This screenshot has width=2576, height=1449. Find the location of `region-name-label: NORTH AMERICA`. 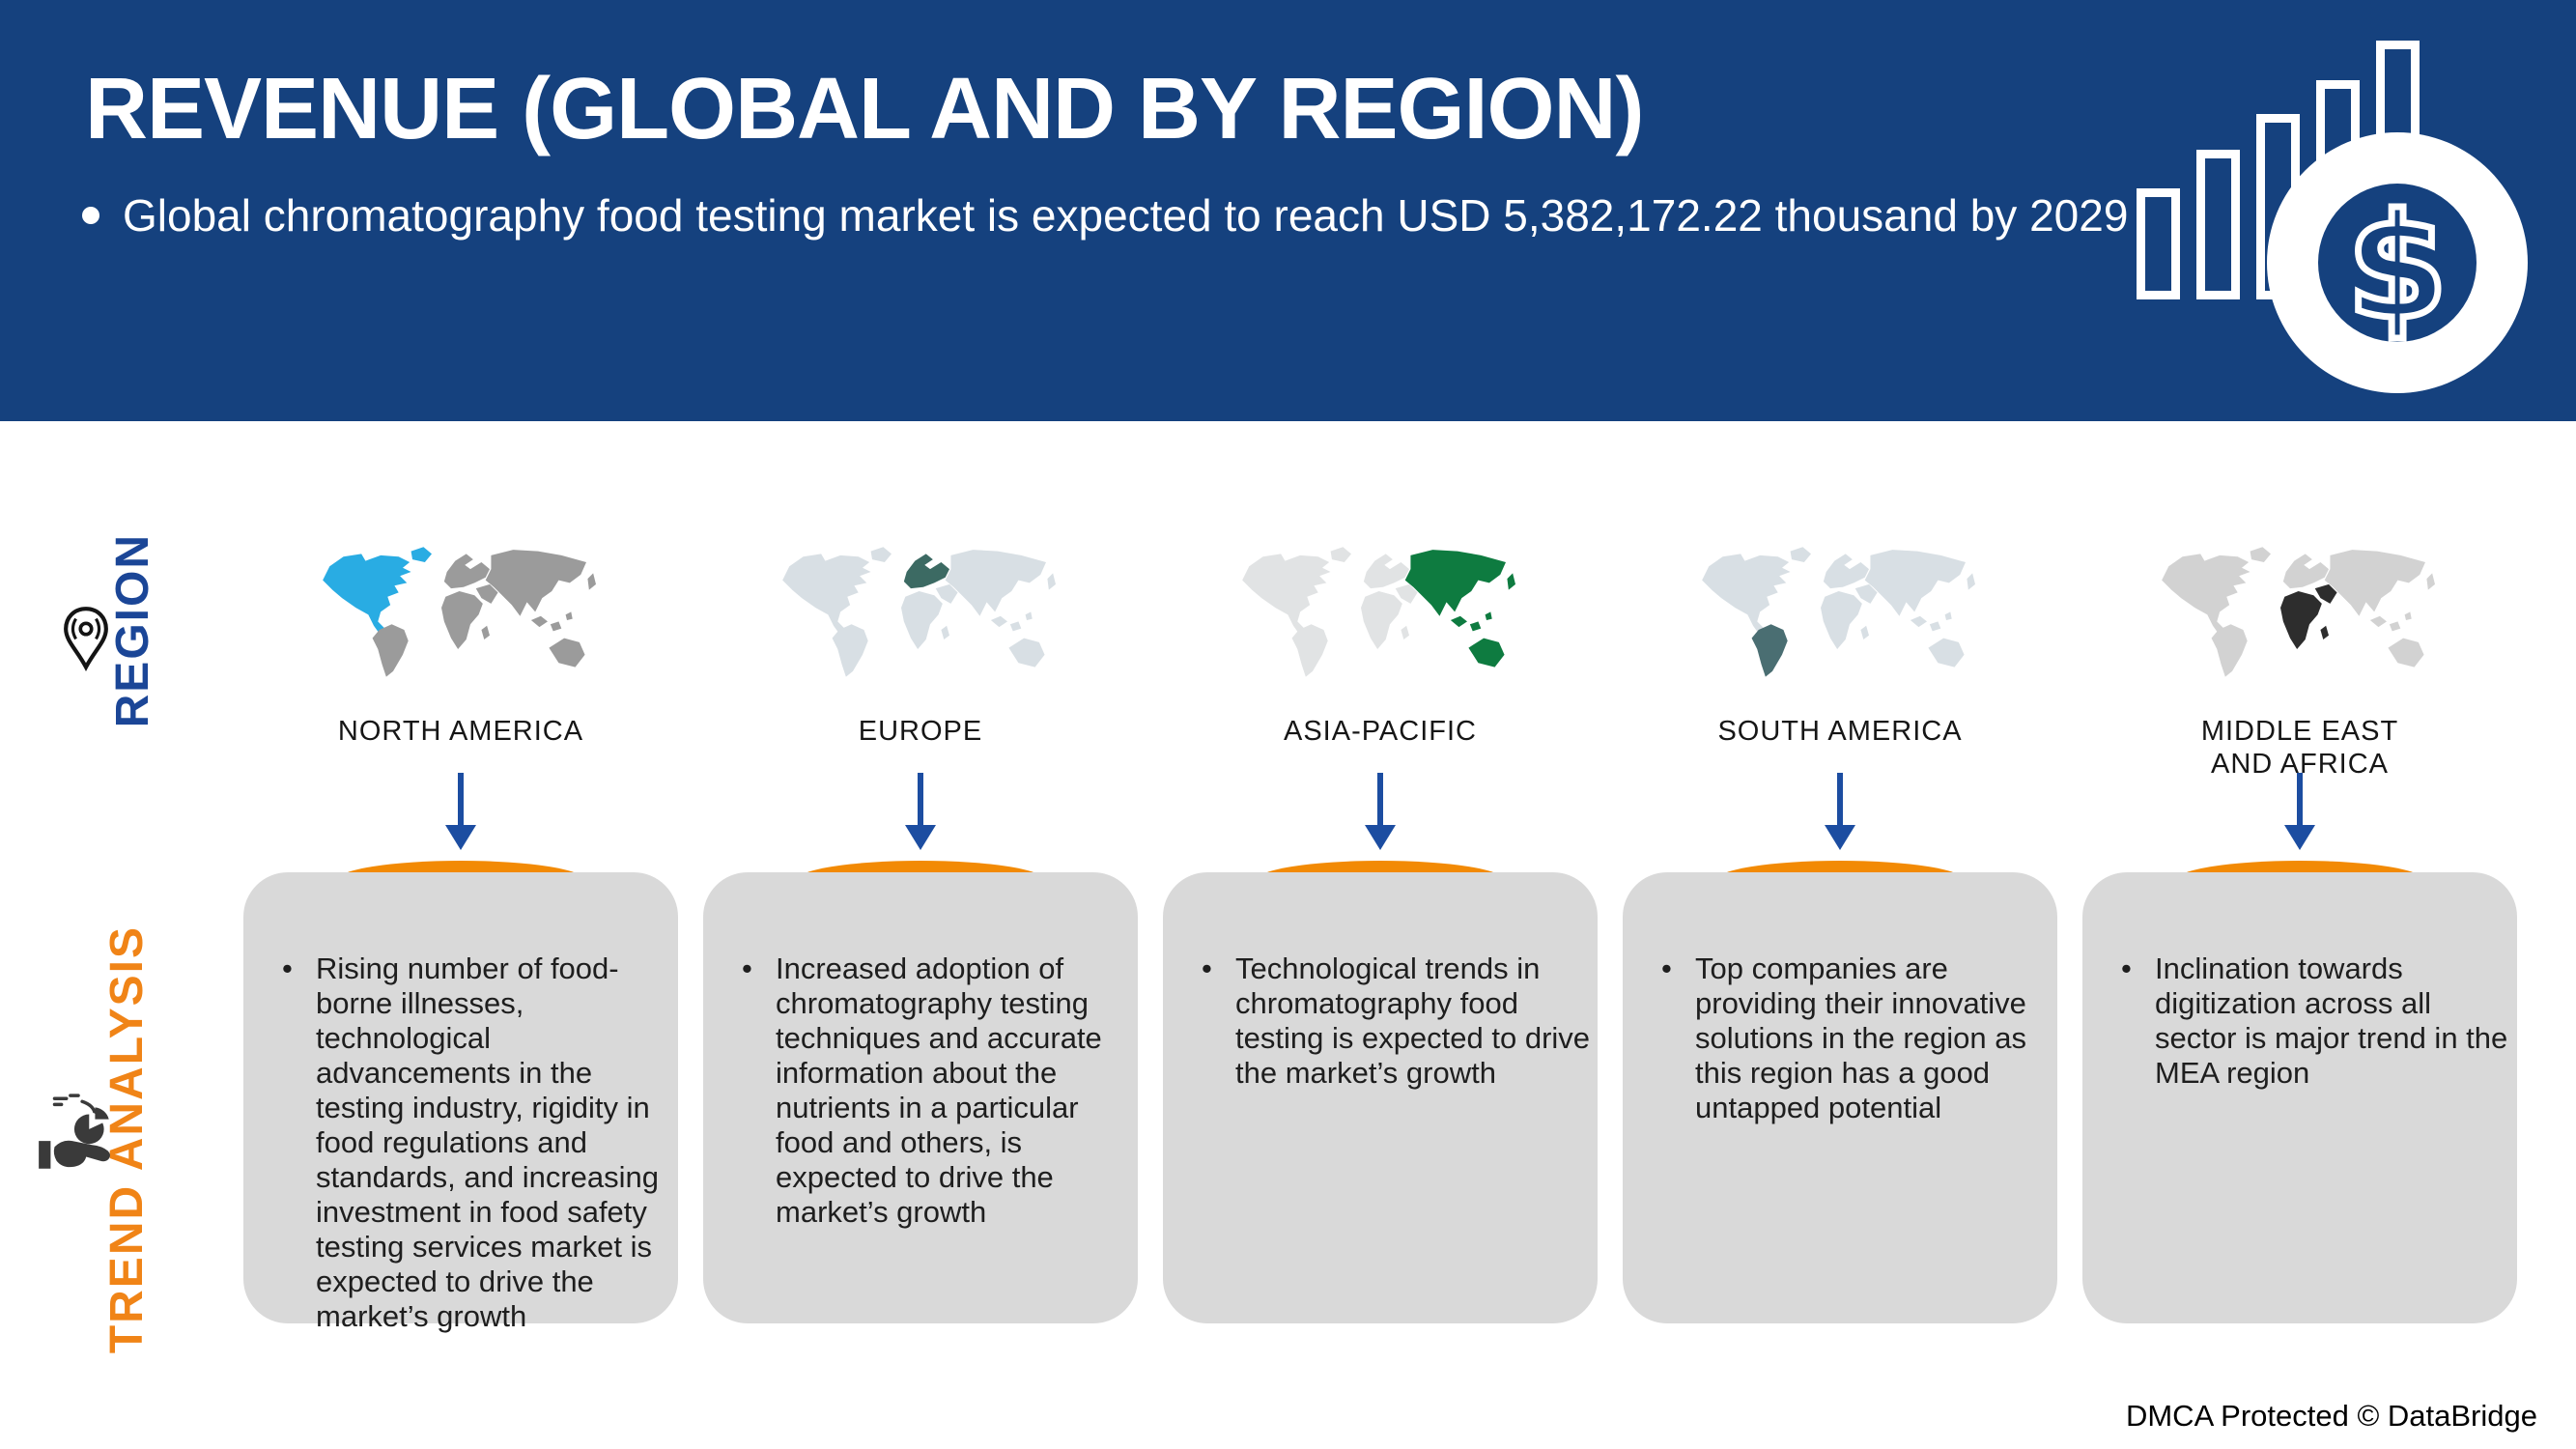

region-name-label: NORTH AMERICA is located at coordinates (460, 731).